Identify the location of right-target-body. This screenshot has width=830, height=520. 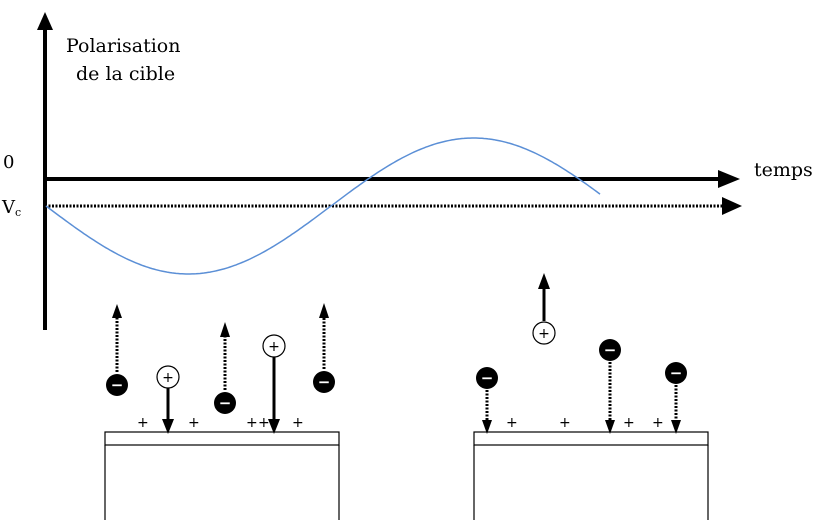
(591, 482).